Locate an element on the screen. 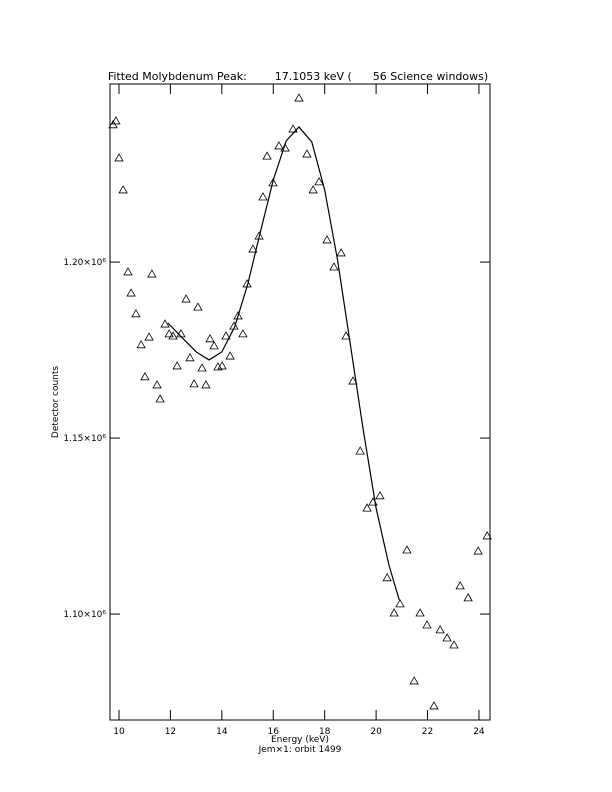 Image resolution: width=612 pixels, height=792 pixels. x-tick-label: 14 is located at coordinates (222, 732).